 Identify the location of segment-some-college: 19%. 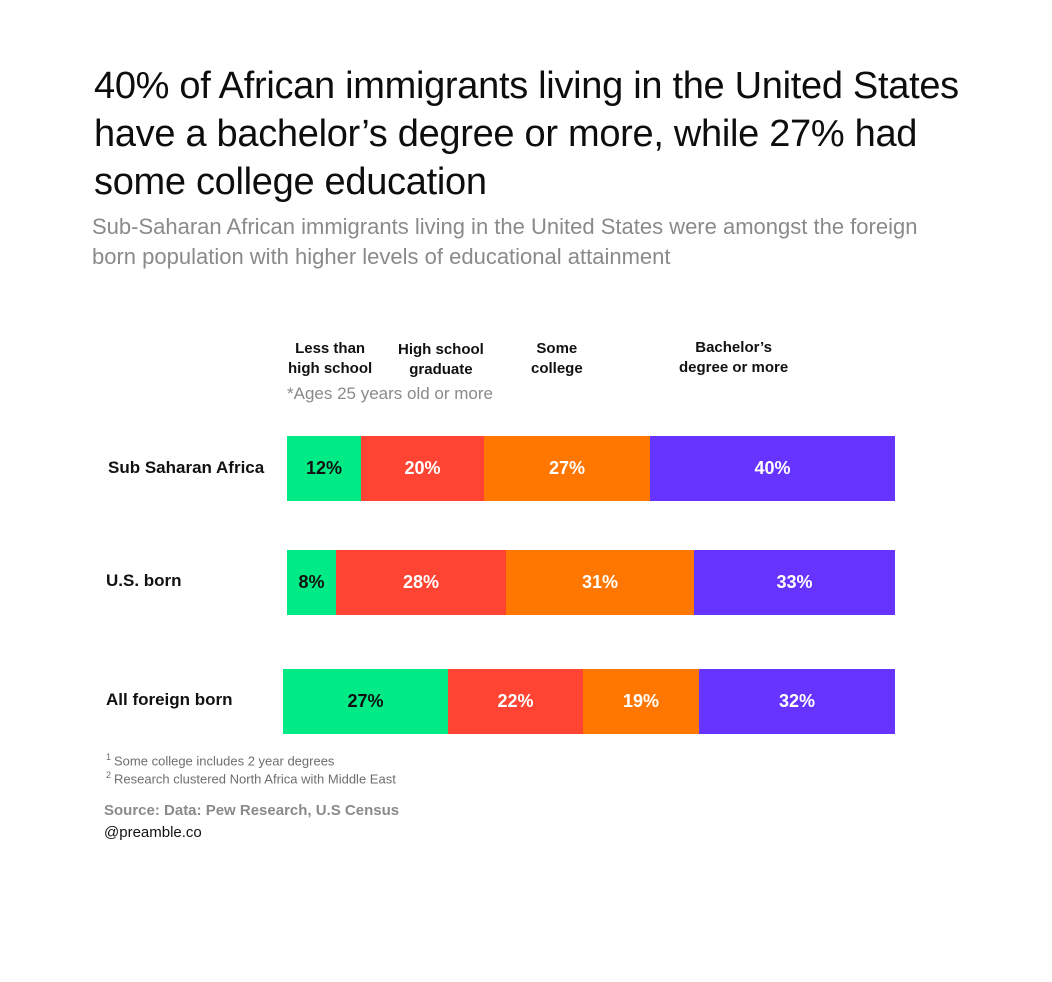
(641, 701).